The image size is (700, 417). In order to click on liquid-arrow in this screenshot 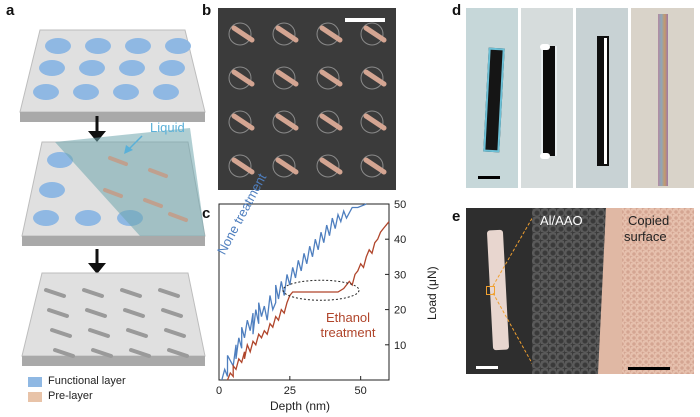, I will do `click(135, 143)`.